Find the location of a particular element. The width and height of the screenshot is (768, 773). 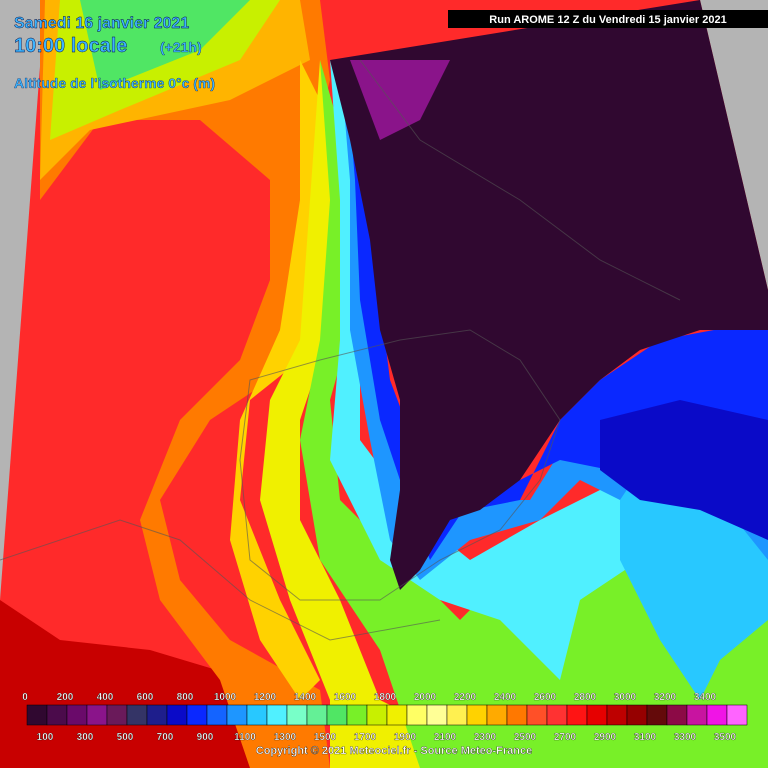

legend-label-bottom: 2100 is located at coordinates (445, 737).